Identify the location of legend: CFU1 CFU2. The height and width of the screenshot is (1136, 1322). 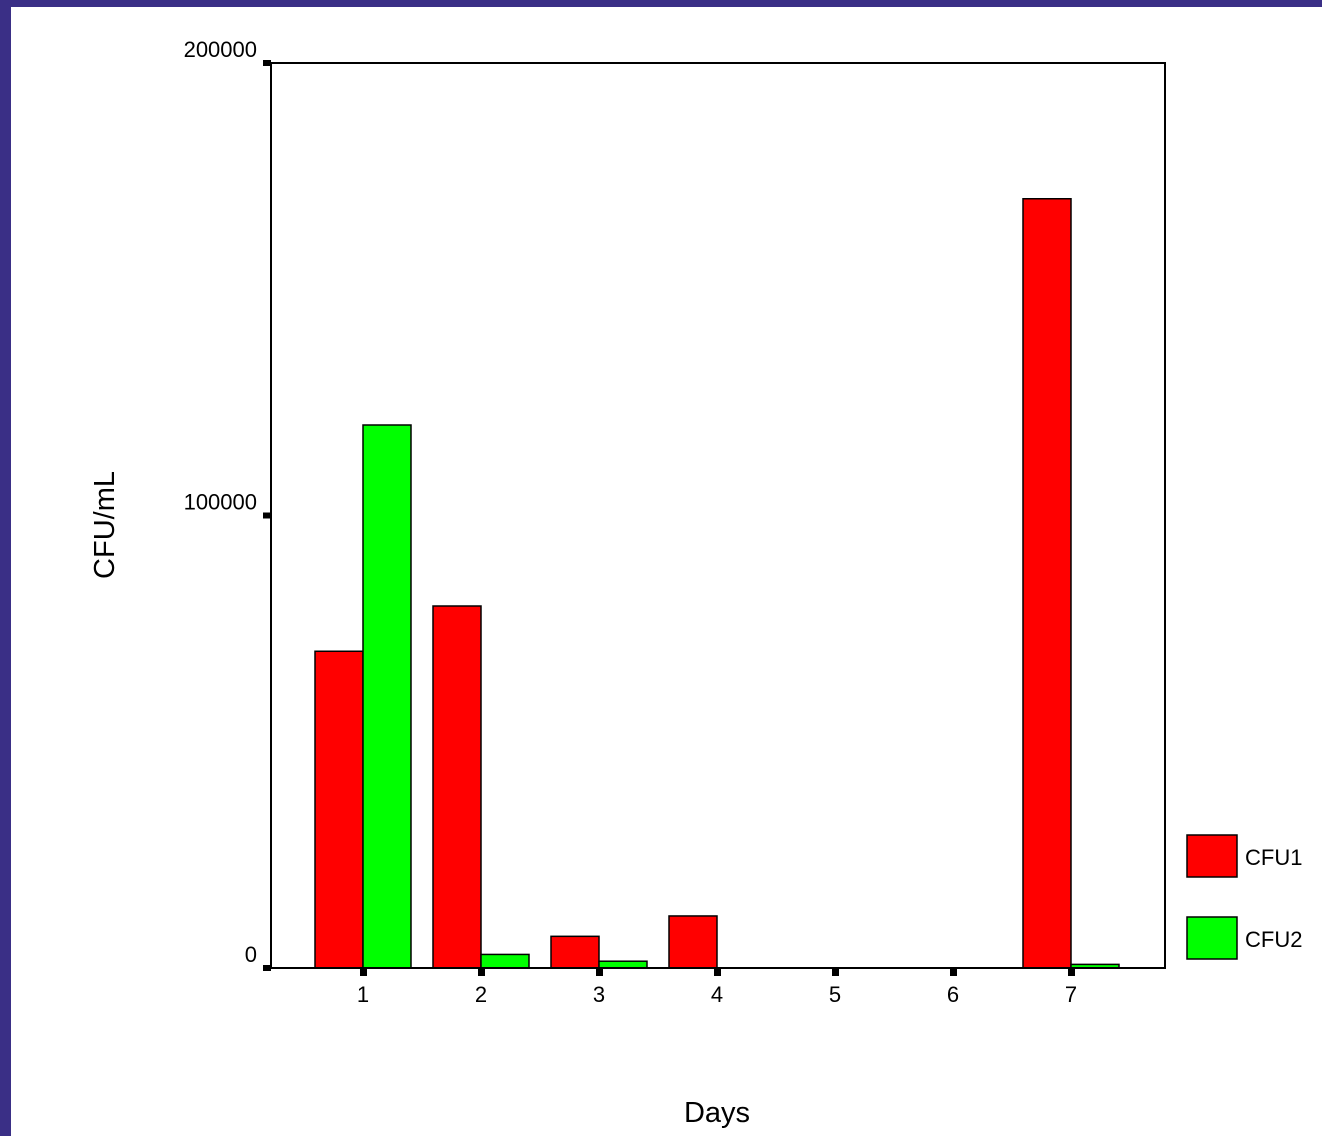
(1244, 897).